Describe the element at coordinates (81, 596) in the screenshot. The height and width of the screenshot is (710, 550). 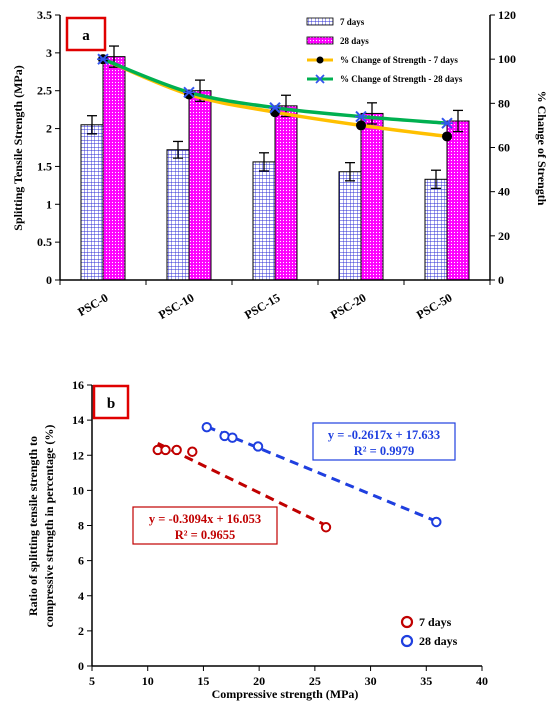
I see `chart-b-ytick-label: 4` at that location.